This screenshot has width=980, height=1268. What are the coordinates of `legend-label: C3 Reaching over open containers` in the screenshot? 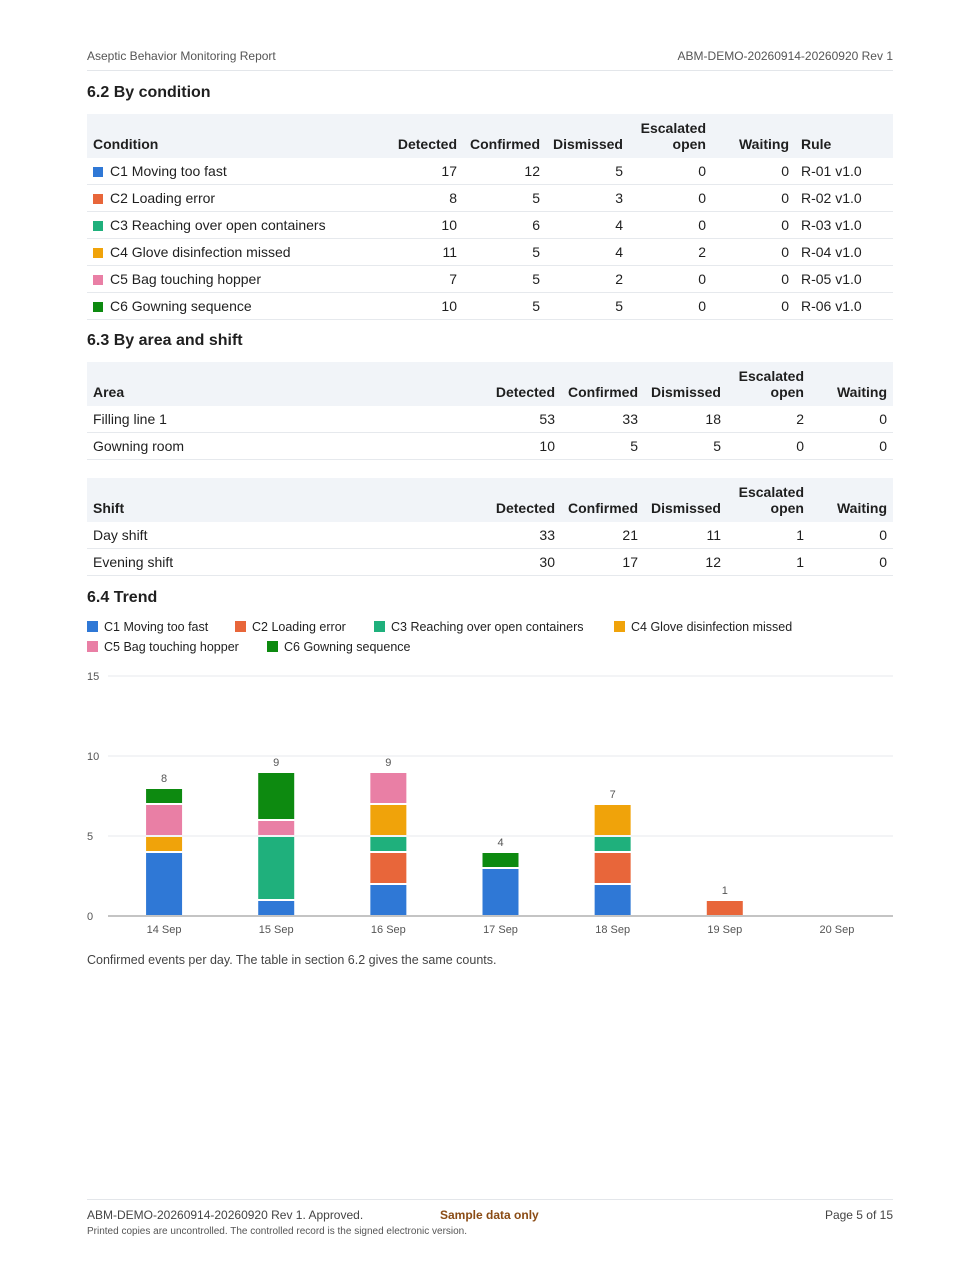 It's located at (487, 627).